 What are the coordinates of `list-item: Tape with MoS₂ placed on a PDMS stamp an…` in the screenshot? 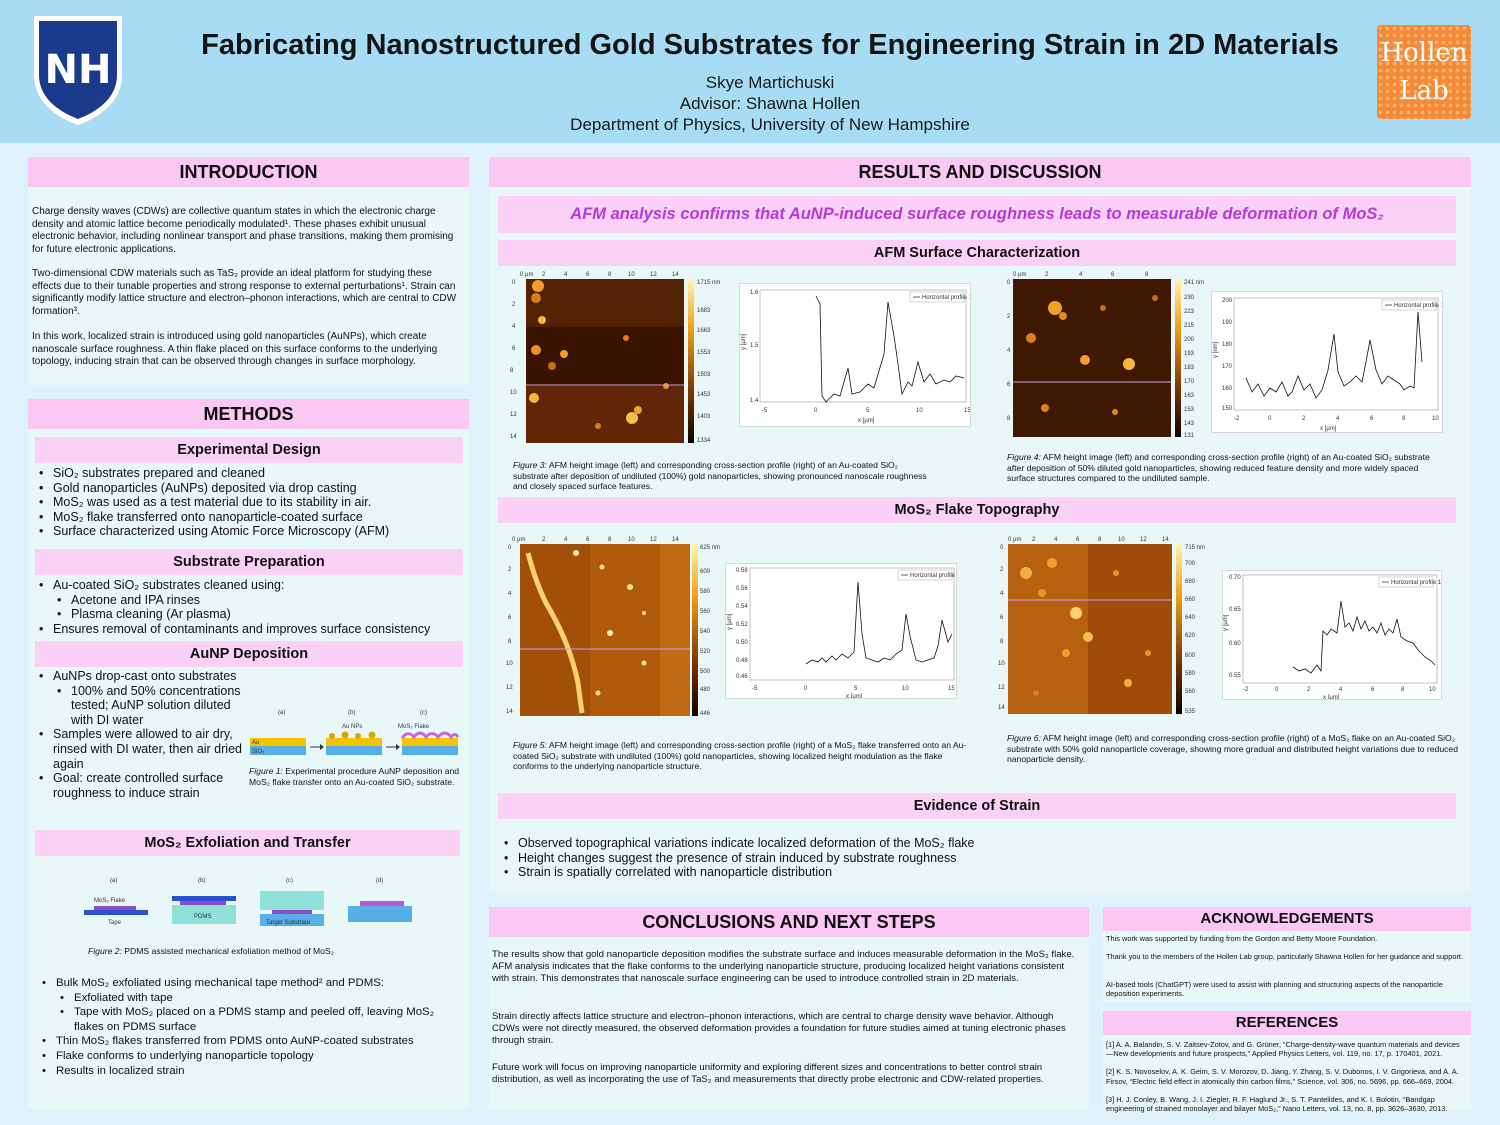 It's located at (248, 1019).